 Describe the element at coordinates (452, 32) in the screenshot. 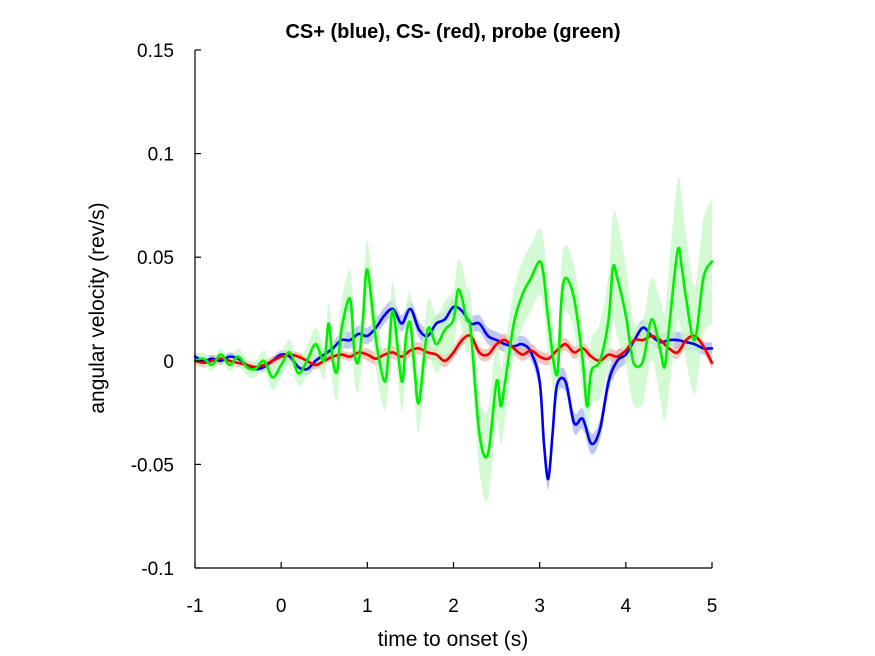

I see `chart-title: CS+ (blue), CS- (red), probe (green)` at that location.